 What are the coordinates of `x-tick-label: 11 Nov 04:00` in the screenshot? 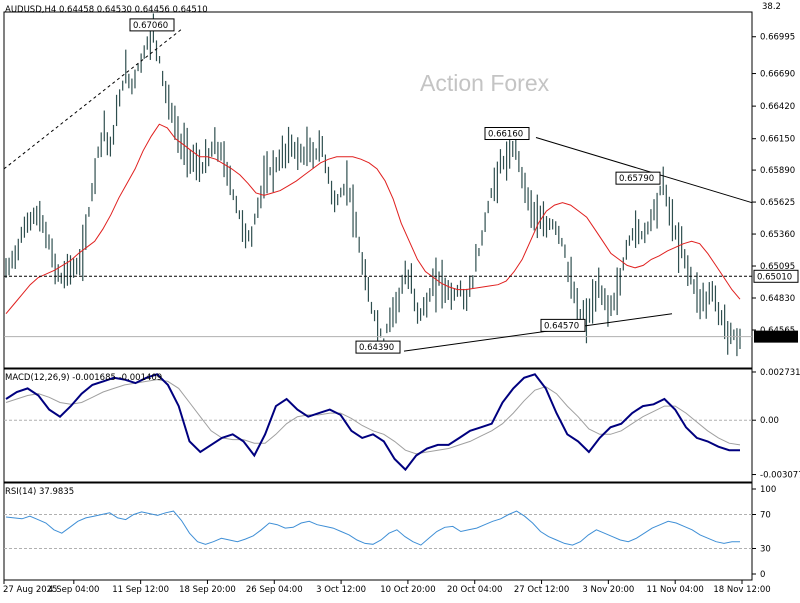 It's located at (675, 590).